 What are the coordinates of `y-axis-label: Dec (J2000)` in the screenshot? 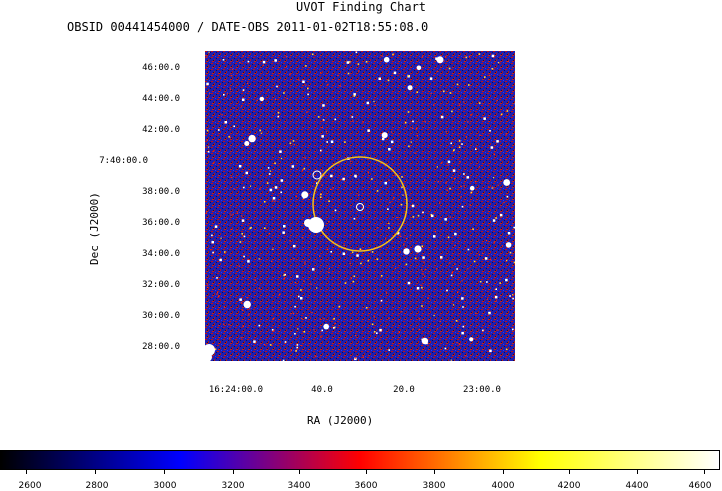 It's located at (94, 228).